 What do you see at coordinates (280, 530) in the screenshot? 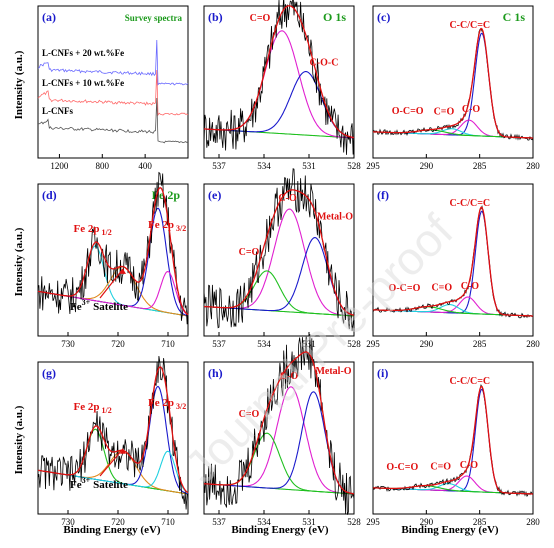
I see `x-axis-label-col-2: Binding Energy (eV)` at bounding box center [280, 530].